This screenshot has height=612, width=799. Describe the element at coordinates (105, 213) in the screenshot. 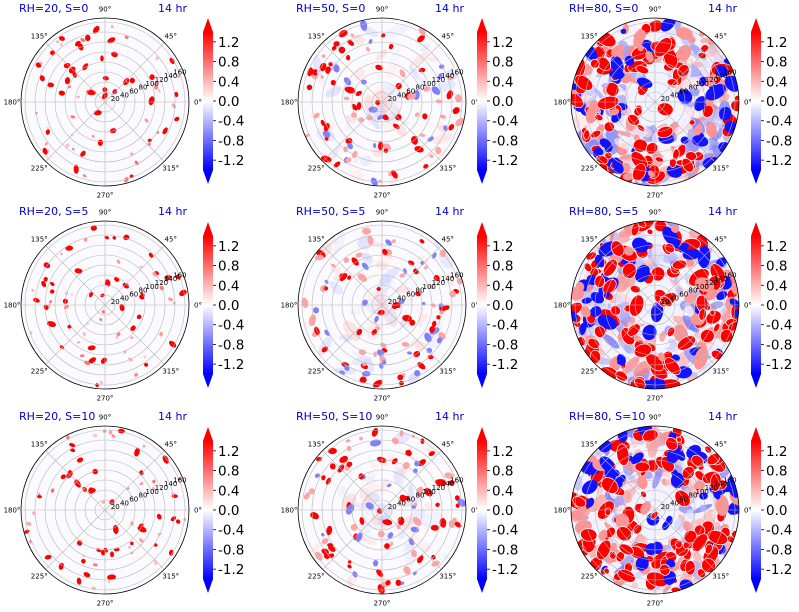

I see `angular-tick-label: 90°` at that location.